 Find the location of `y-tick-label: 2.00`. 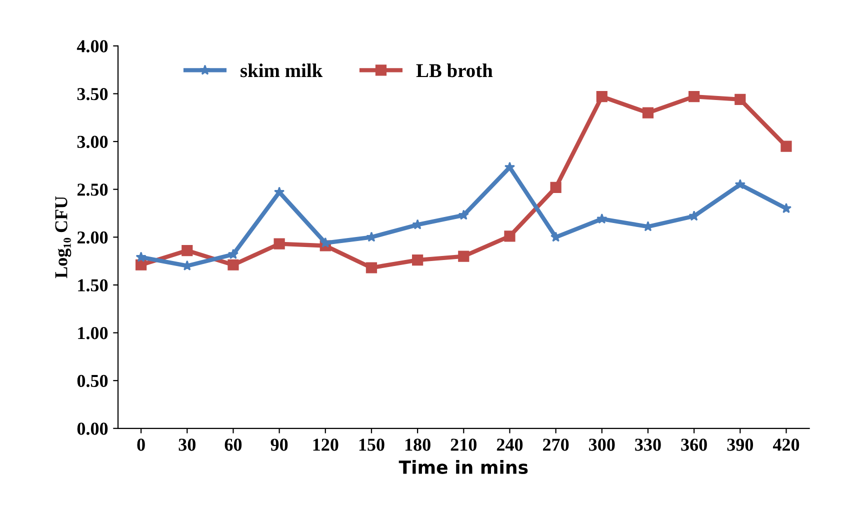

y-tick-label: 2.00 is located at coordinates (92, 237).